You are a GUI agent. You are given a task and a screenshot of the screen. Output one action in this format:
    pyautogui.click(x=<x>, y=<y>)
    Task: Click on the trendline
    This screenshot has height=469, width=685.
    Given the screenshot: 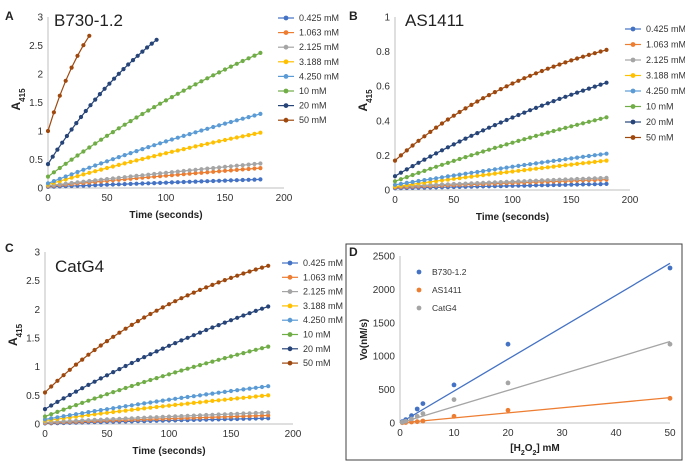 What is the action you would take?
    pyautogui.click(x=535, y=382)
    